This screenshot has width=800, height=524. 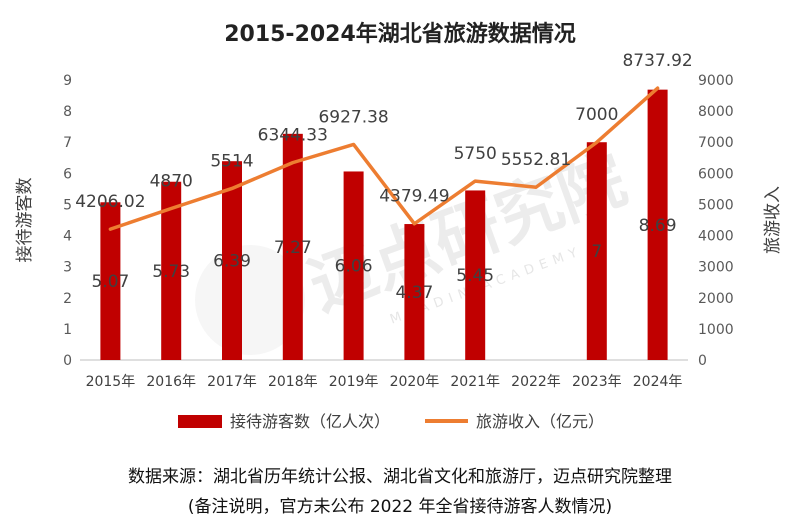 What do you see at coordinates (658, 382) in the screenshot?
I see `x-tick-label: 2024年` at bounding box center [658, 382].